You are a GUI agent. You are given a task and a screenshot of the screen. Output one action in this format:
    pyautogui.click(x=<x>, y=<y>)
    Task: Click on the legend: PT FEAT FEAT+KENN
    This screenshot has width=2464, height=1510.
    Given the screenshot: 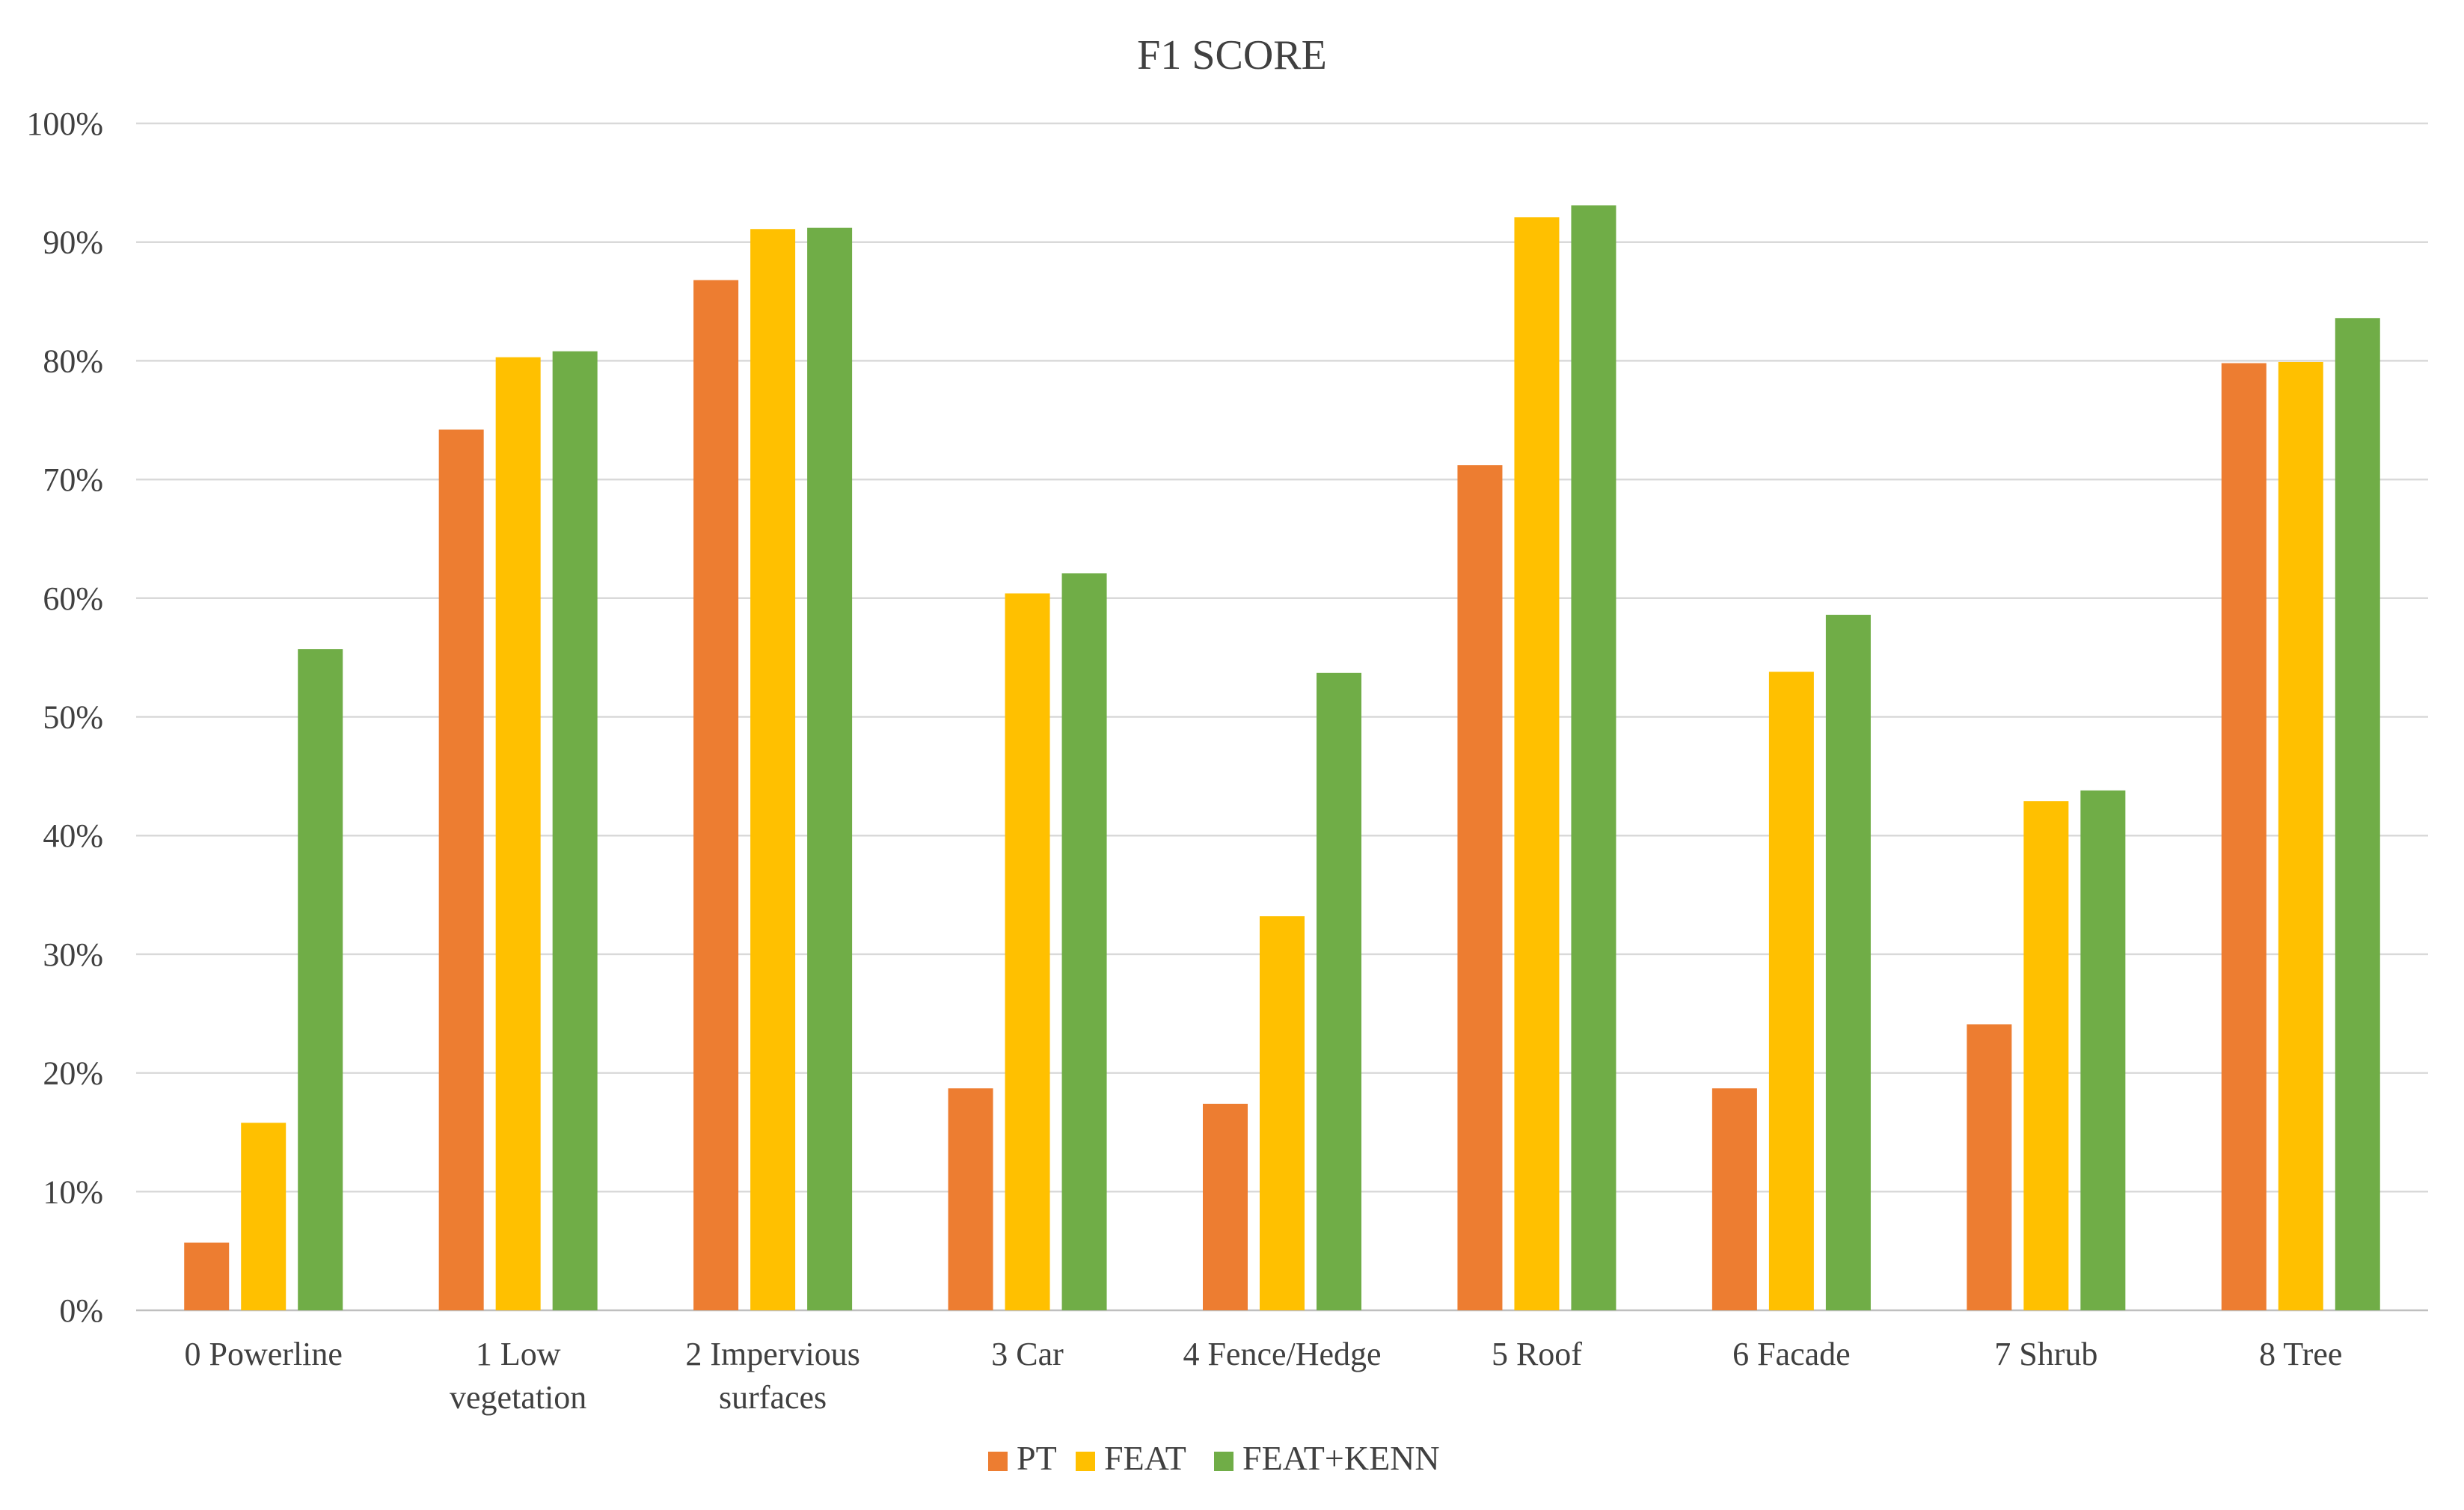 What is the action you would take?
    pyautogui.click(x=1214, y=1458)
    